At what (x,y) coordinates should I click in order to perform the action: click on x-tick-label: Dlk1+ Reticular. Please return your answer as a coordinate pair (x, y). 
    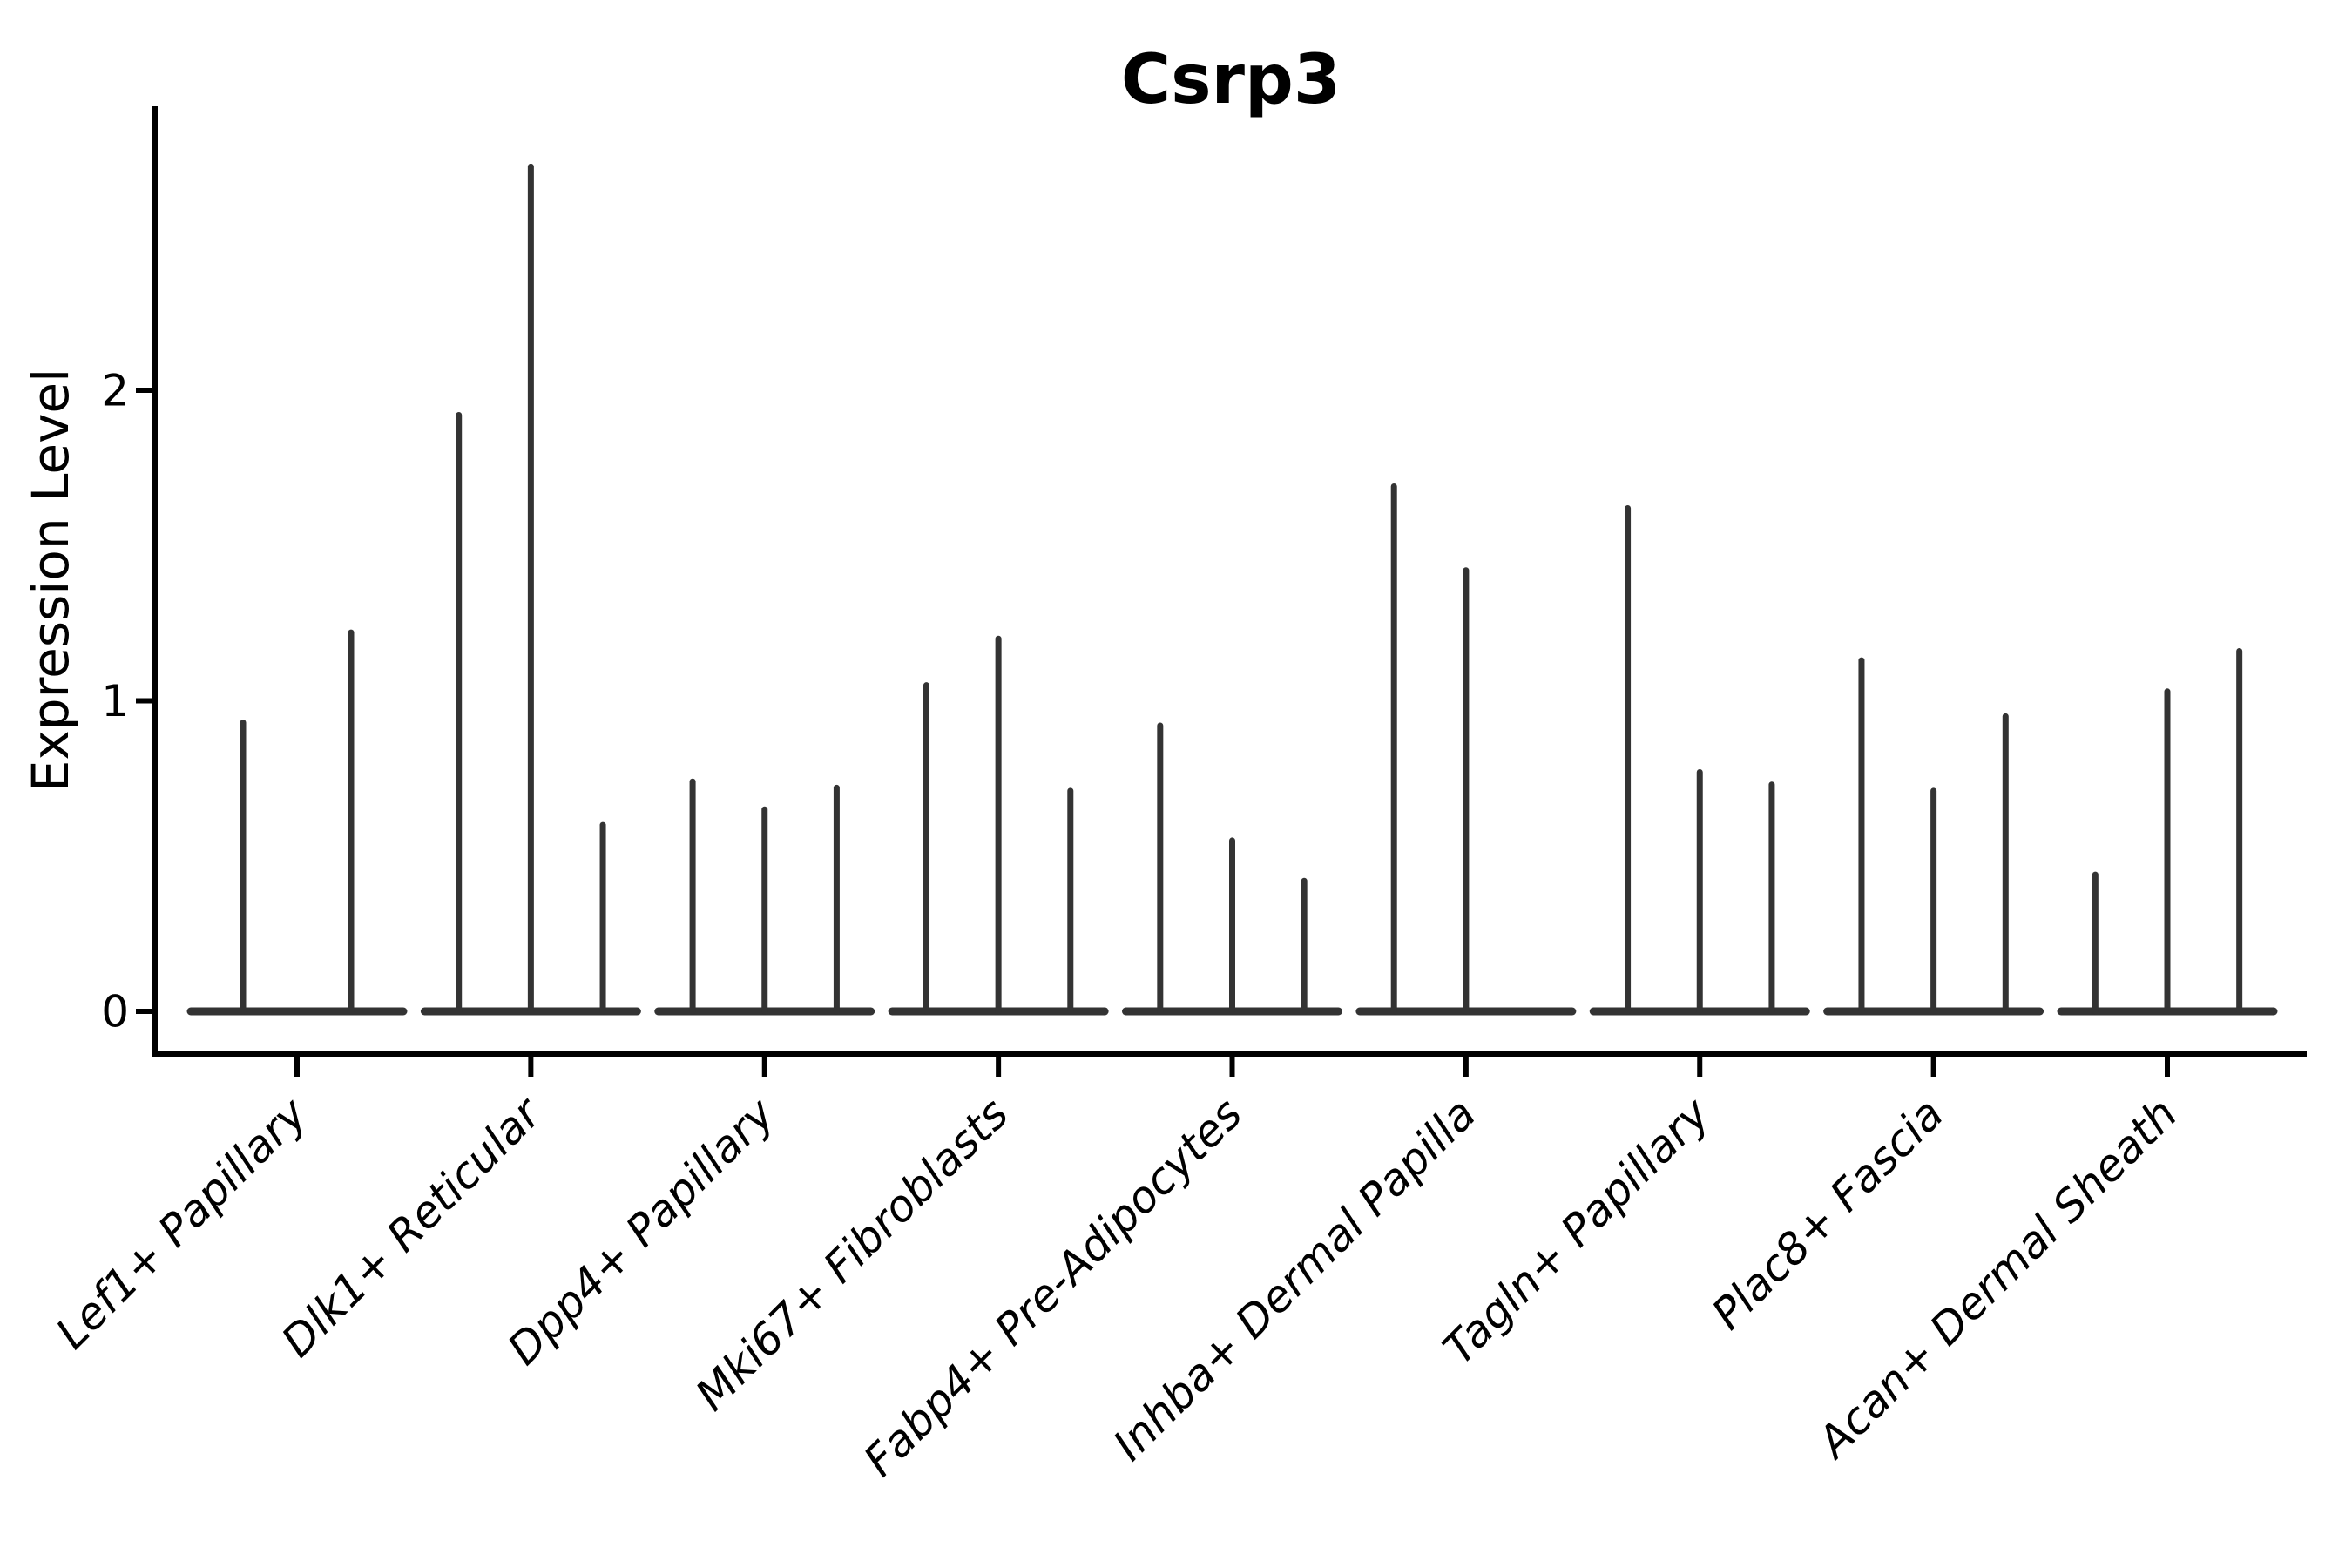
    Looking at the image, I should click on (412, 1226).